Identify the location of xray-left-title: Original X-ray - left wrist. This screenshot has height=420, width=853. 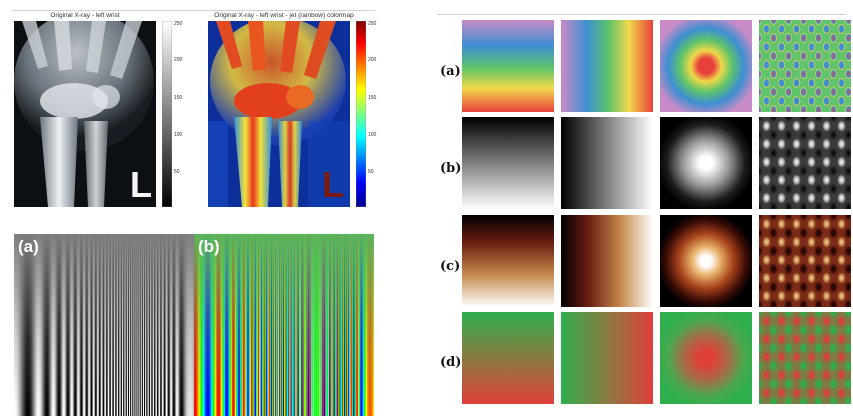
(85, 15).